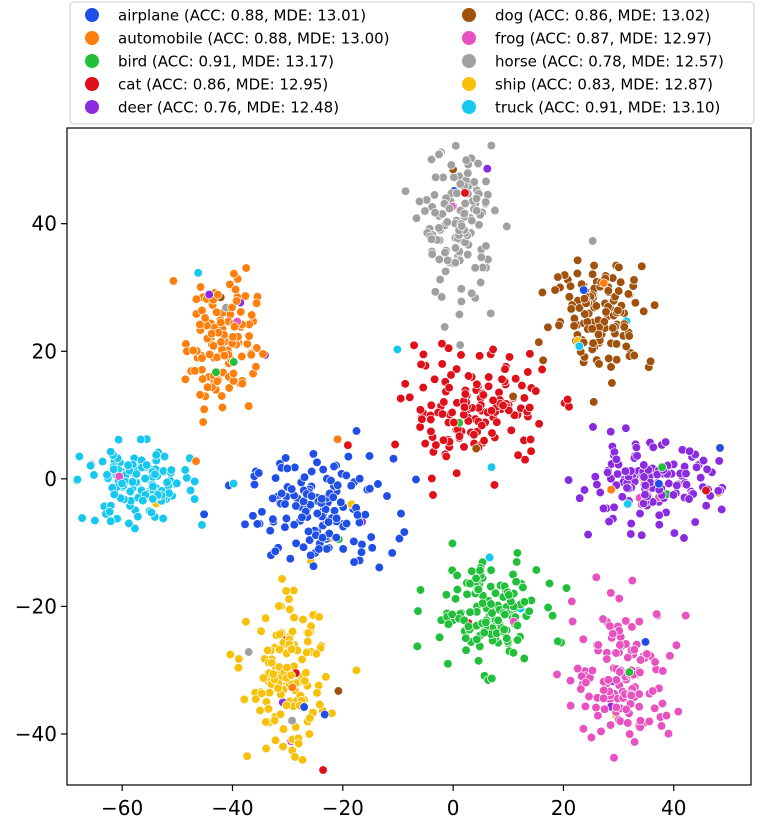 The height and width of the screenshot is (828, 761). What do you see at coordinates (412, 63) in the screenshot?
I see `legend-box` at bounding box center [412, 63].